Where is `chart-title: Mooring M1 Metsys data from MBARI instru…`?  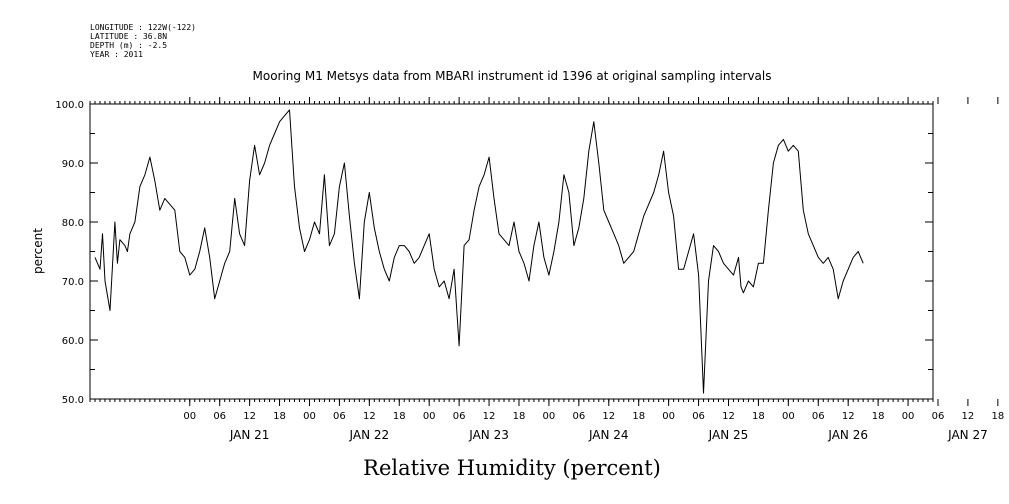
chart-title: Mooring M1 Metsys data from MBARI instru… is located at coordinates (512, 76).